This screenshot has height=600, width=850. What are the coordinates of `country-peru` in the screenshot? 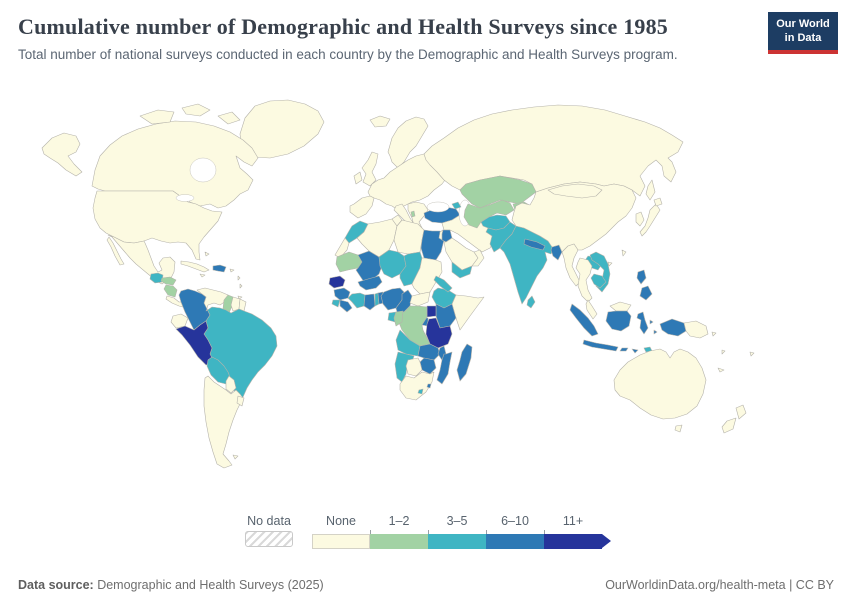 It's located at (195, 343).